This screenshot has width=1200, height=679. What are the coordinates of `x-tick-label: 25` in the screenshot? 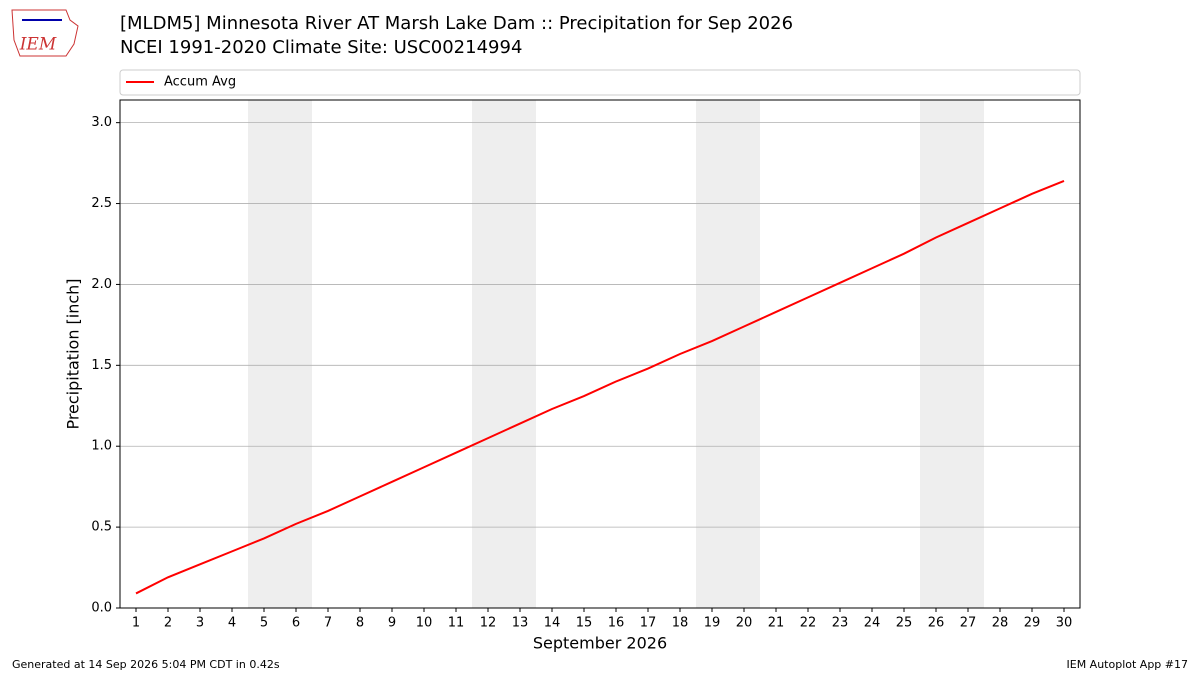 It's located at (904, 623).